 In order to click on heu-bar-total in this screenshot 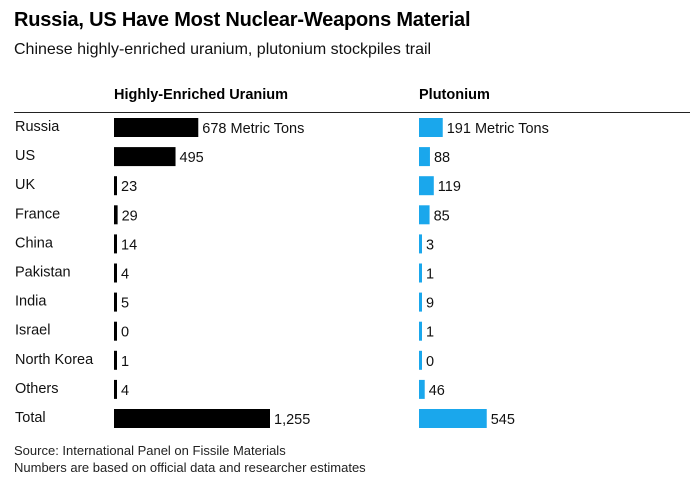, I will do `click(192, 418)`.